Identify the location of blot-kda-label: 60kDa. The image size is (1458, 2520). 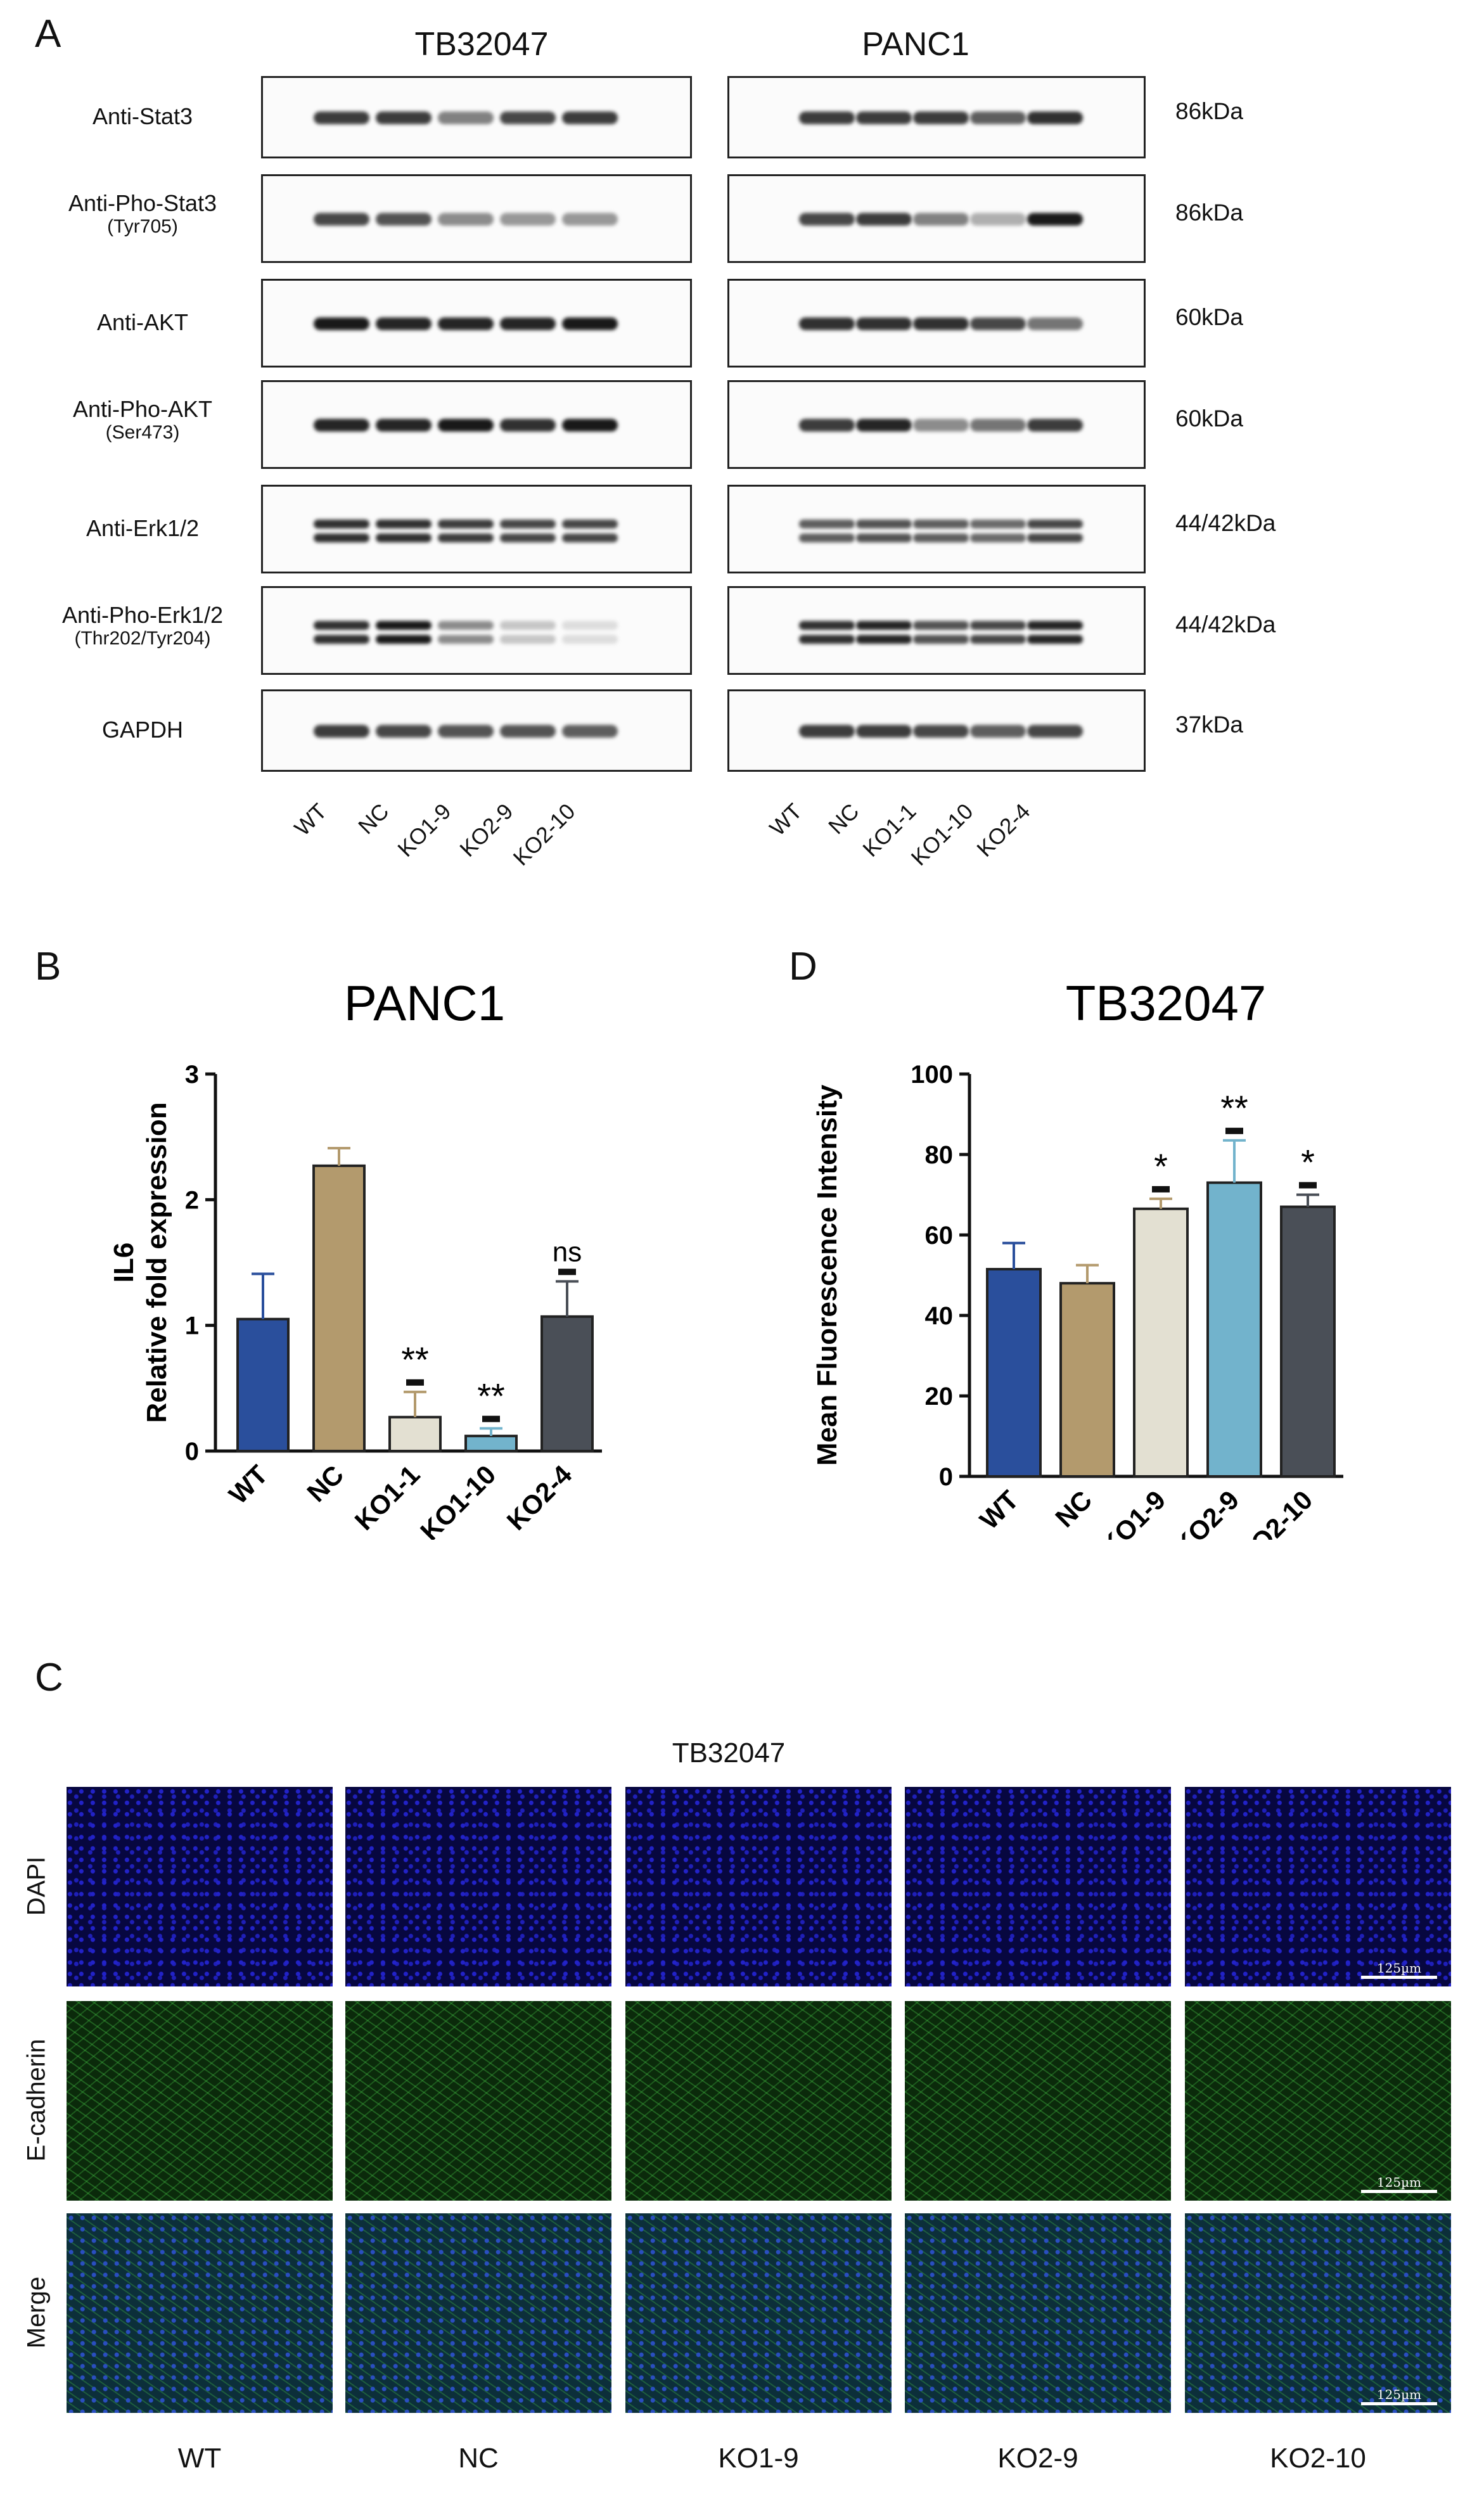
(1209, 317).